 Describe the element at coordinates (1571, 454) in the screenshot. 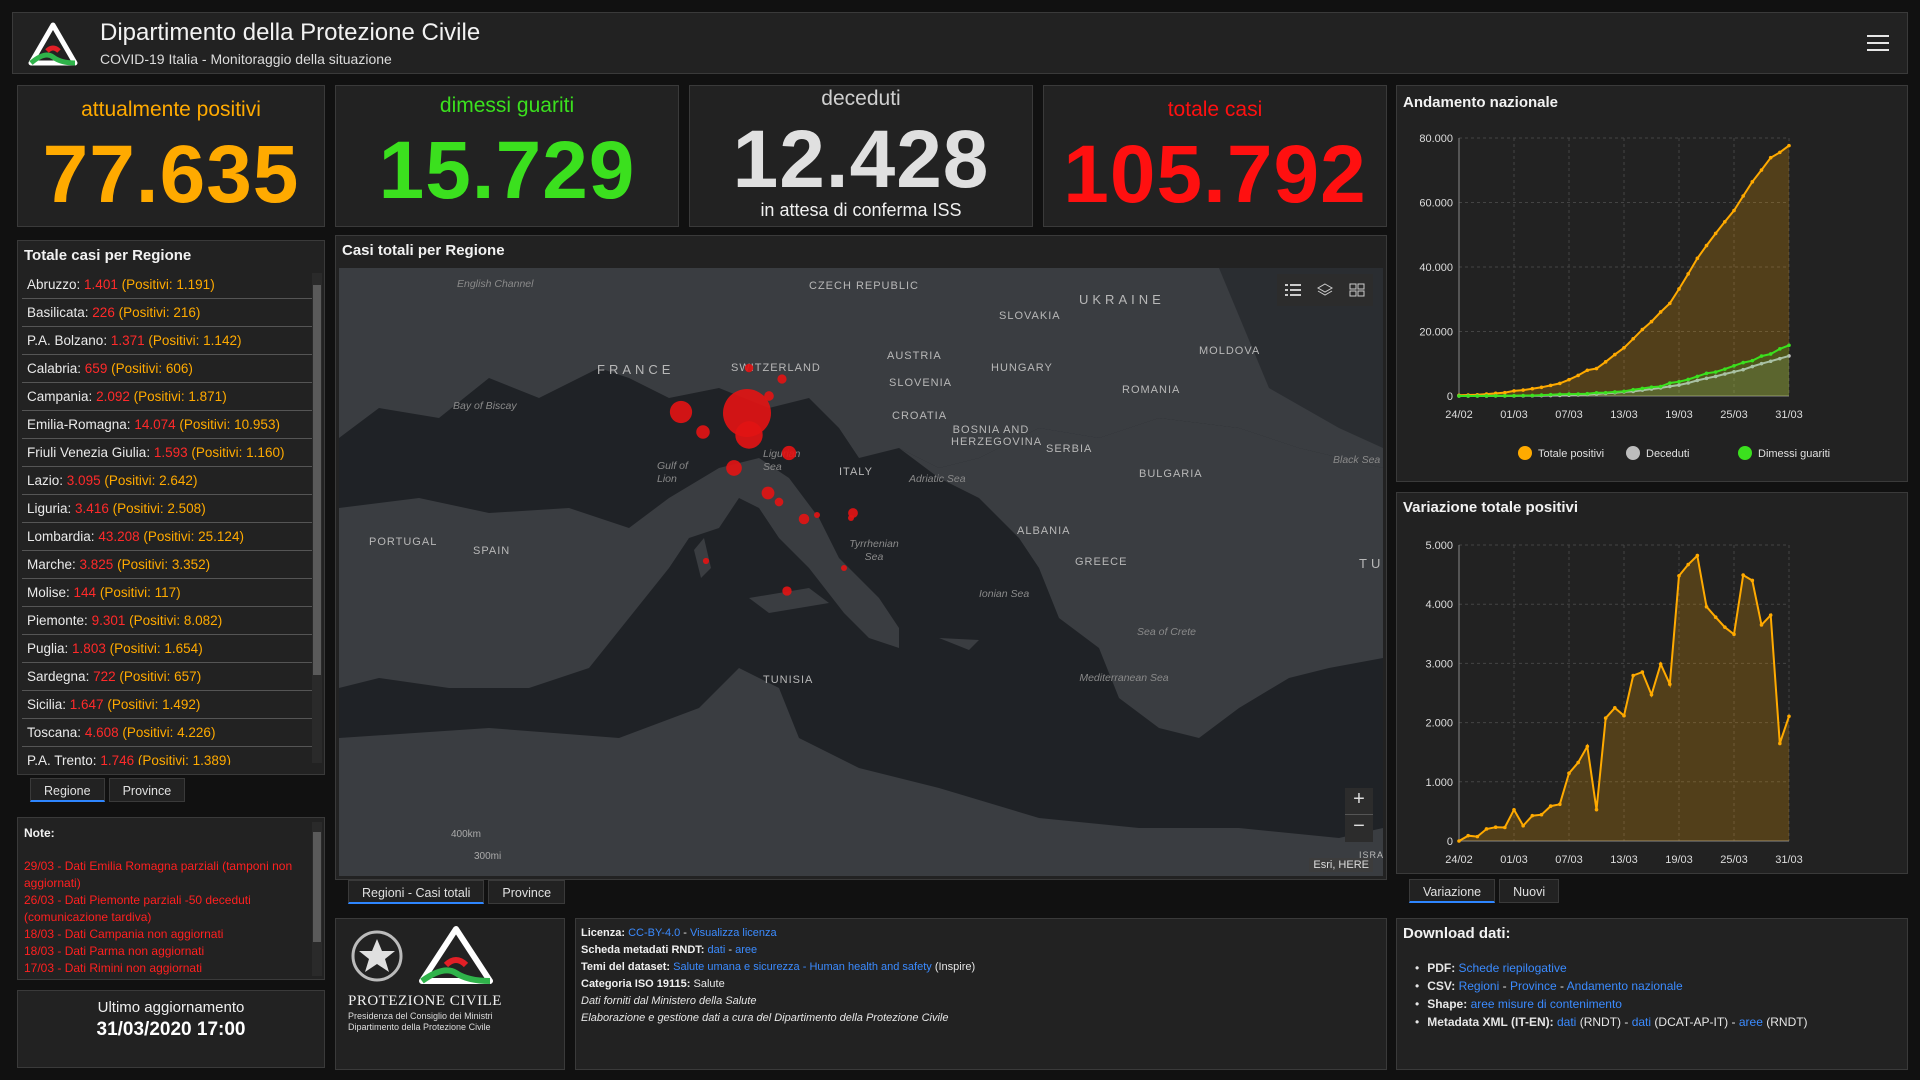

I see `legend-label: Totale positivi` at that location.